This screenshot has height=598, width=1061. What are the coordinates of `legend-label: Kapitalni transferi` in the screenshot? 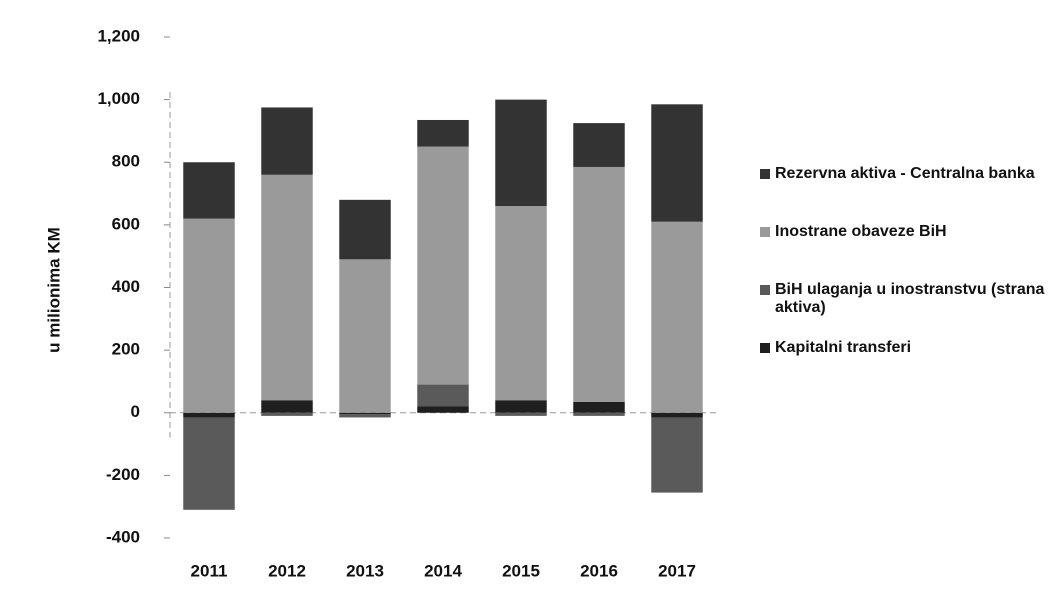 It's located at (843, 347).